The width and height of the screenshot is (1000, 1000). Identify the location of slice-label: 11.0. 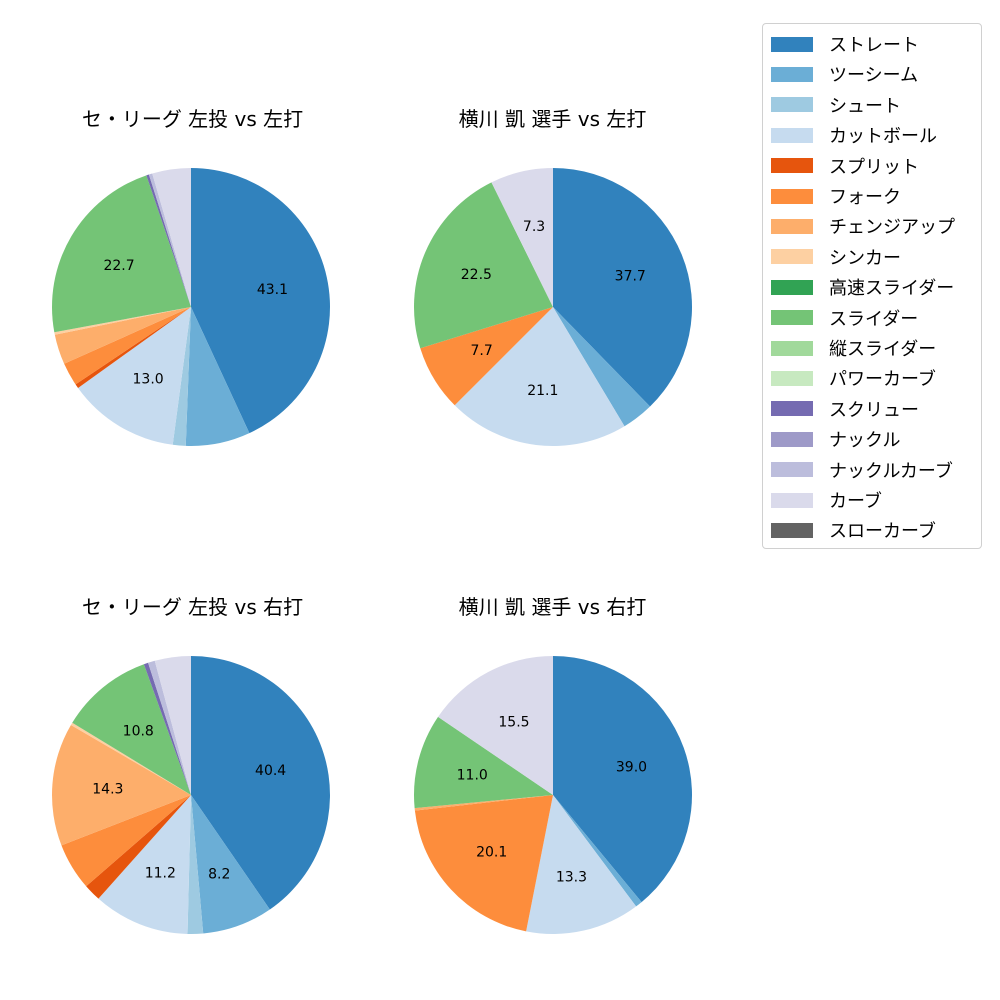
(472, 775).